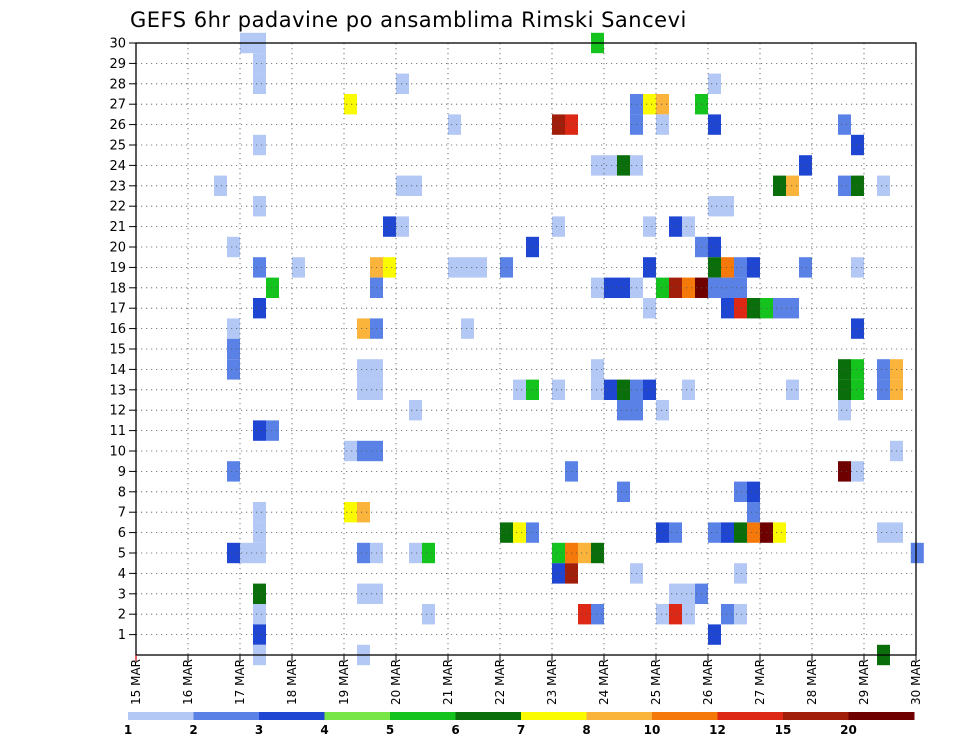  What do you see at coordinates (717, 730) in the screenshot?
I see `legend-label: 12` at bounding box center [717, 730].